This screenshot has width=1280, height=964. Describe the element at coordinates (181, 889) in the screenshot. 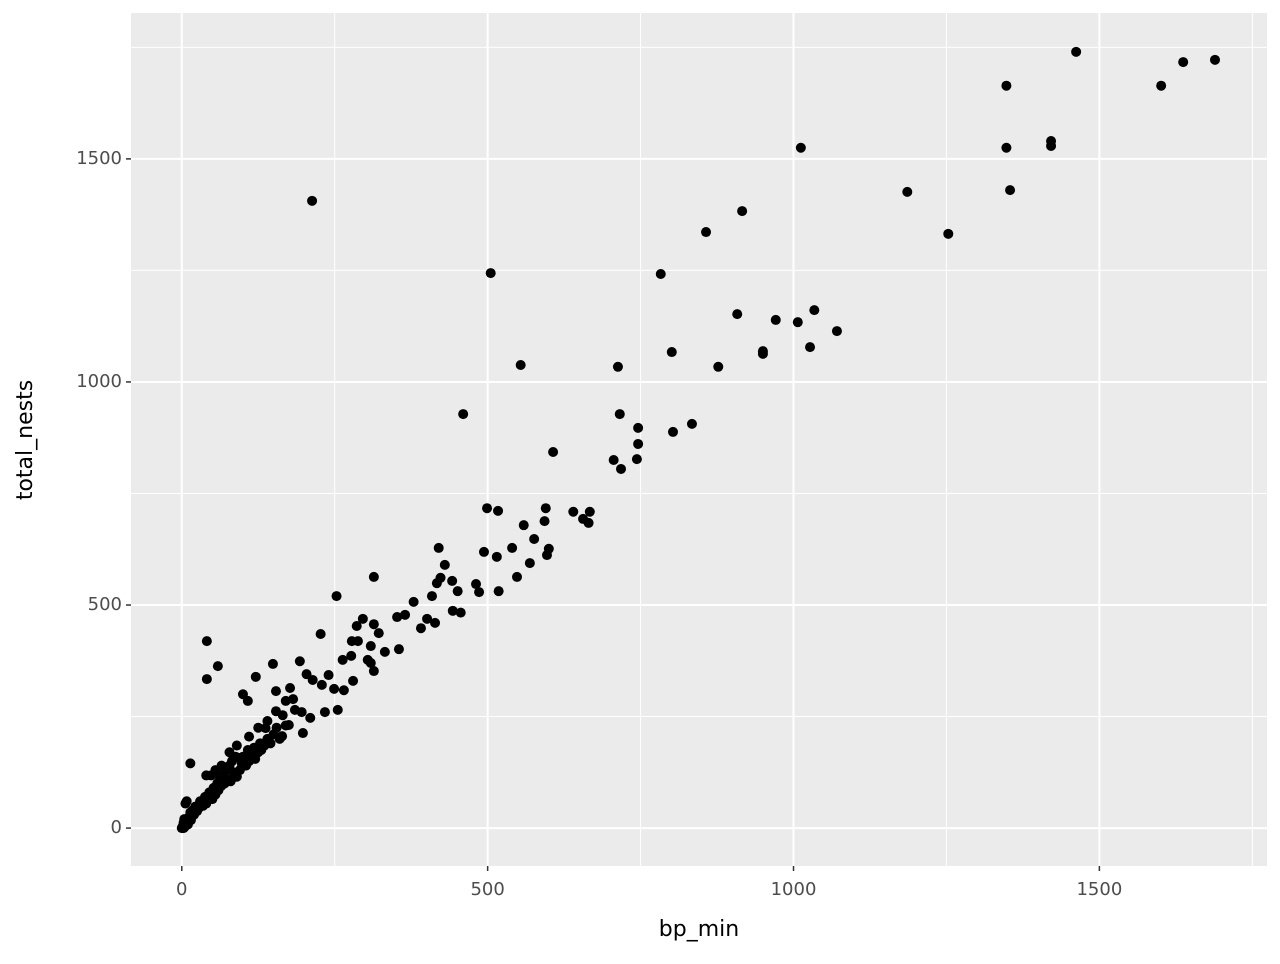

I see `x-tick-label: 0` at that location.